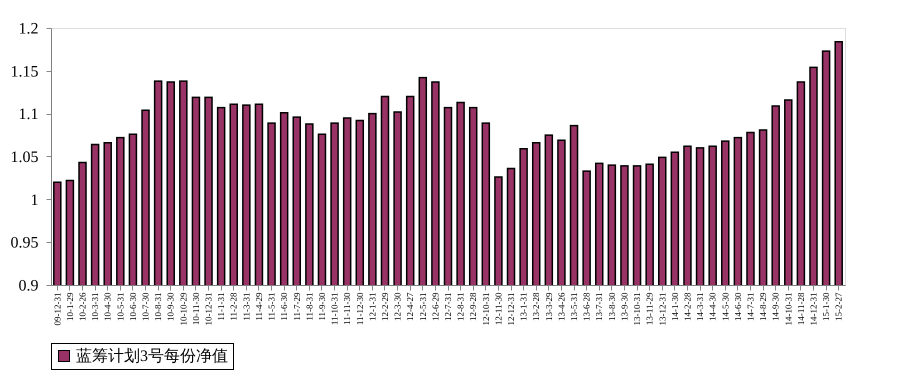 Image resolution: width=905 pixels, height=385 pixels. Describe the element at coordinates (152, 356) in the screenshot. I see `legend-label: 蓝筹计划3号每份净值` at that location.